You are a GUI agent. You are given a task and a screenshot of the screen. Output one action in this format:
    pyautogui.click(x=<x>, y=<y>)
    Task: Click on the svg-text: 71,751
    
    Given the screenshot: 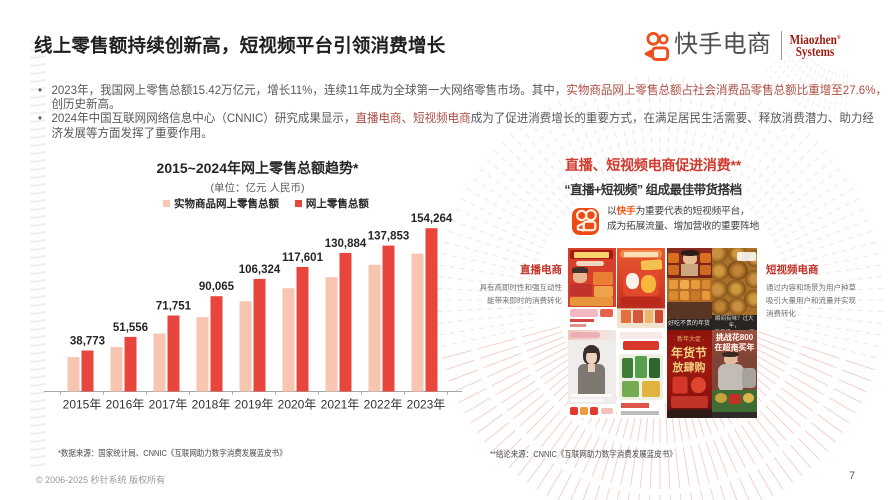 What is the action you would take?
    pyautogui.click(x=174, y=307)
    